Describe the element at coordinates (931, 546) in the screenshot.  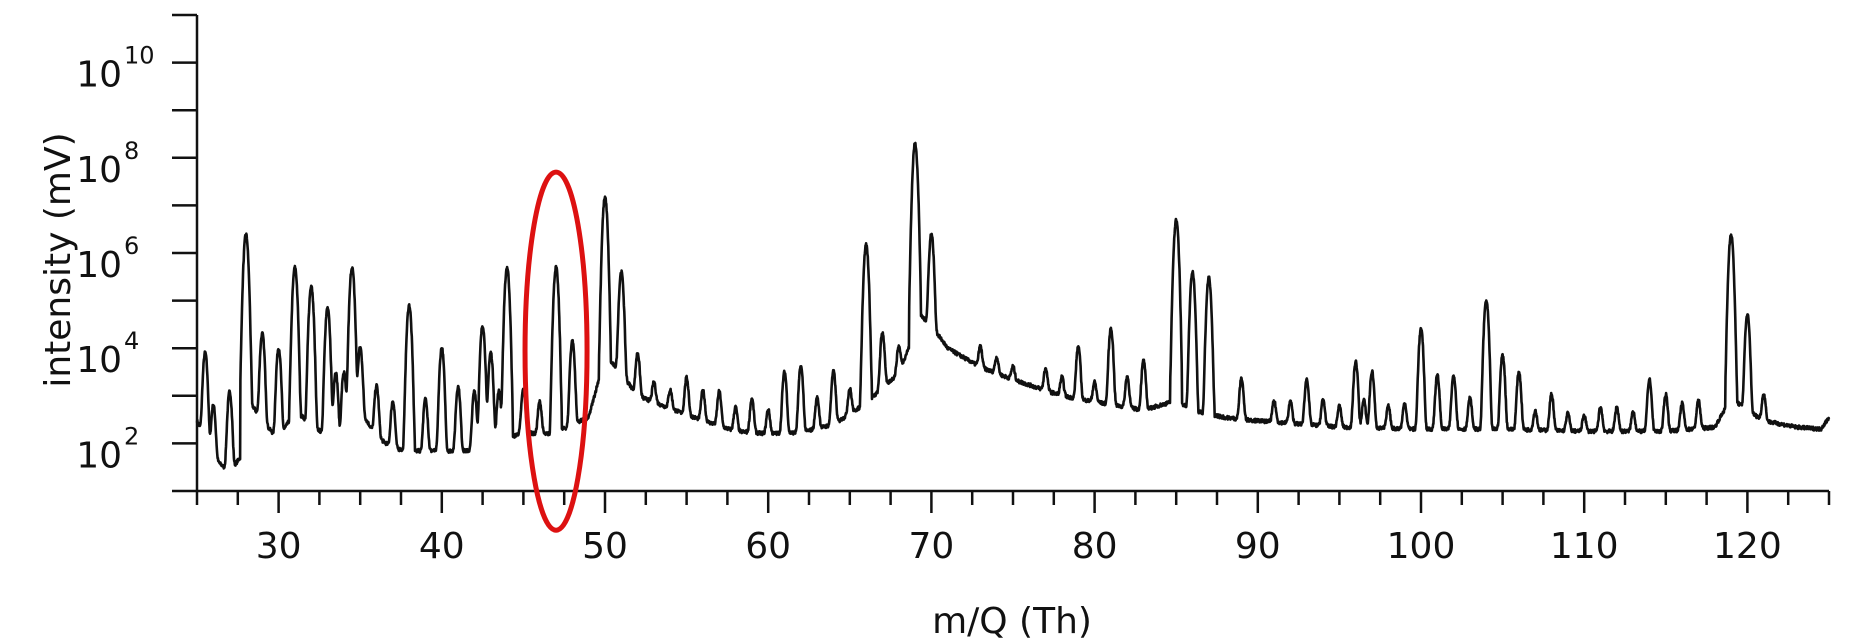
I see `x-tick-label: 70` at that location.